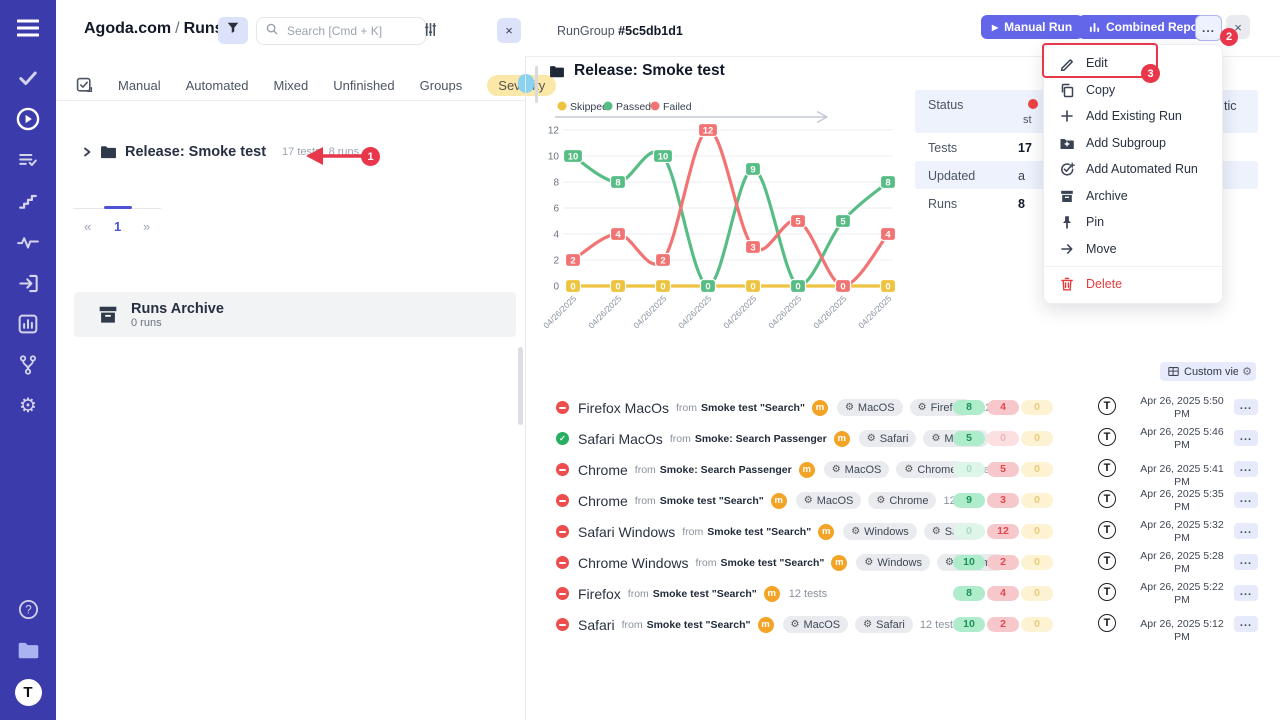 The image size is (1280, 720). Describe the element at coordinates (28, 692) in the screenshot. I see `testomat-logo-icon: T` at that location.